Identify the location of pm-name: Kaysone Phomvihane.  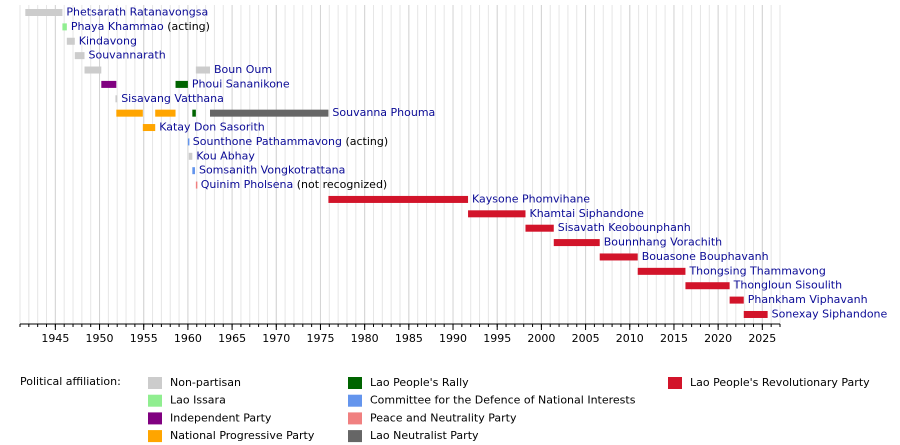
(531, 198).